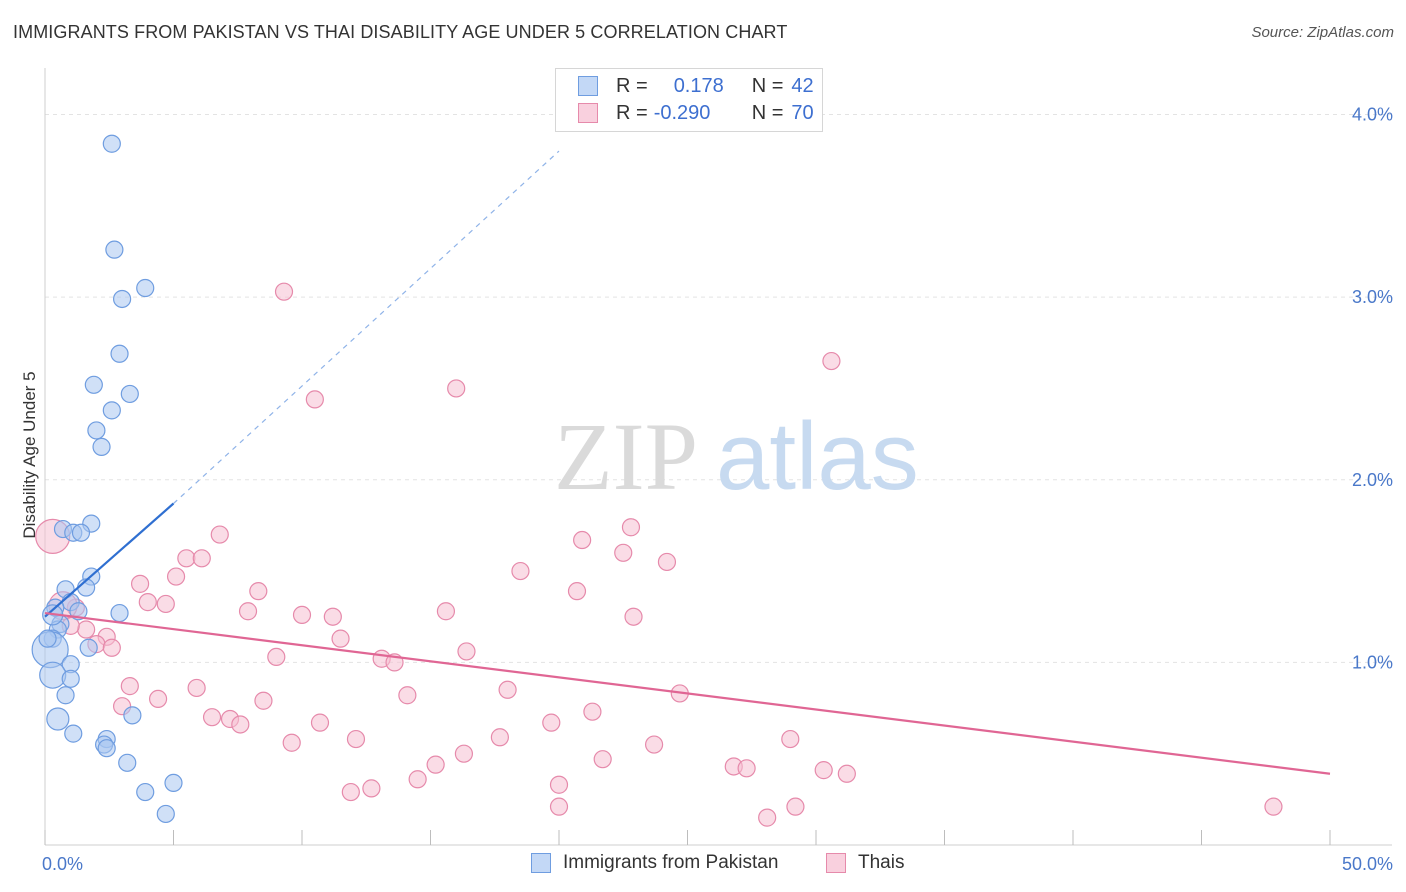 This screenshot has height=892, width=1406. I want to click on y-tick-label: 2.0%, so click(1372, 480).